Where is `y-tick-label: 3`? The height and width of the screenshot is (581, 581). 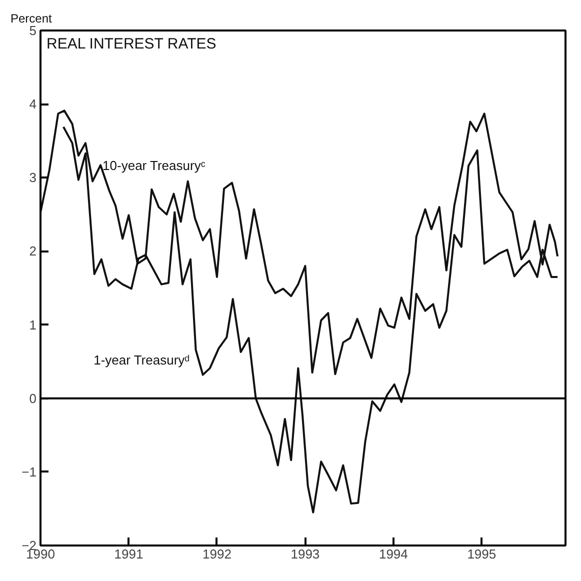 y-tick-label: 3 is located at coordinates (33, 178).